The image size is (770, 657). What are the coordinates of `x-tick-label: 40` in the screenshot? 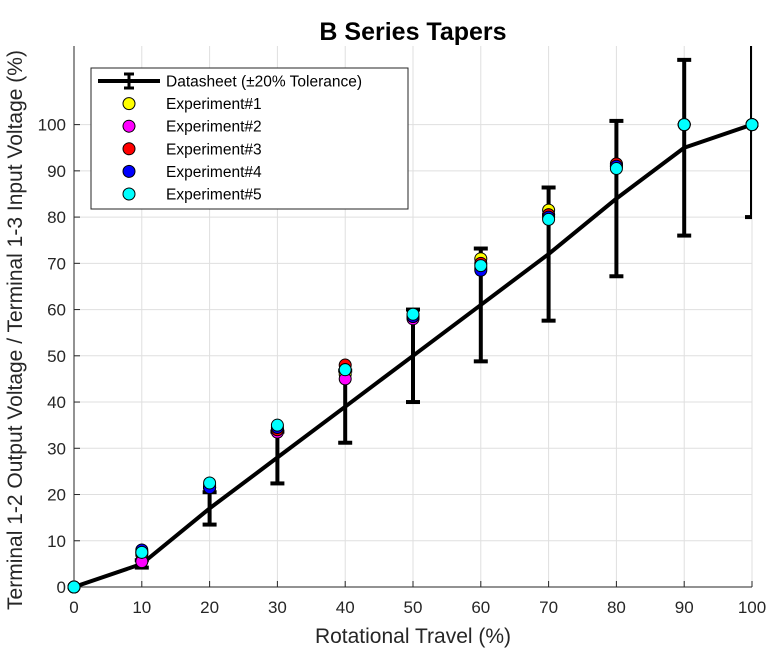 It's located at (345, 607).